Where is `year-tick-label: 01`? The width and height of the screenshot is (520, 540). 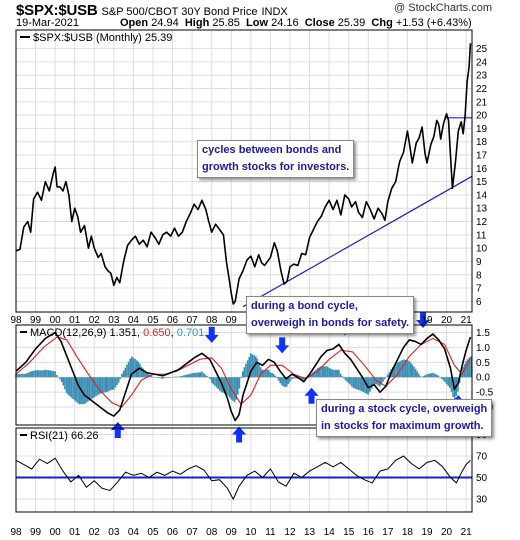
year-tick-label: 01 is located at coordinates (75, 320).